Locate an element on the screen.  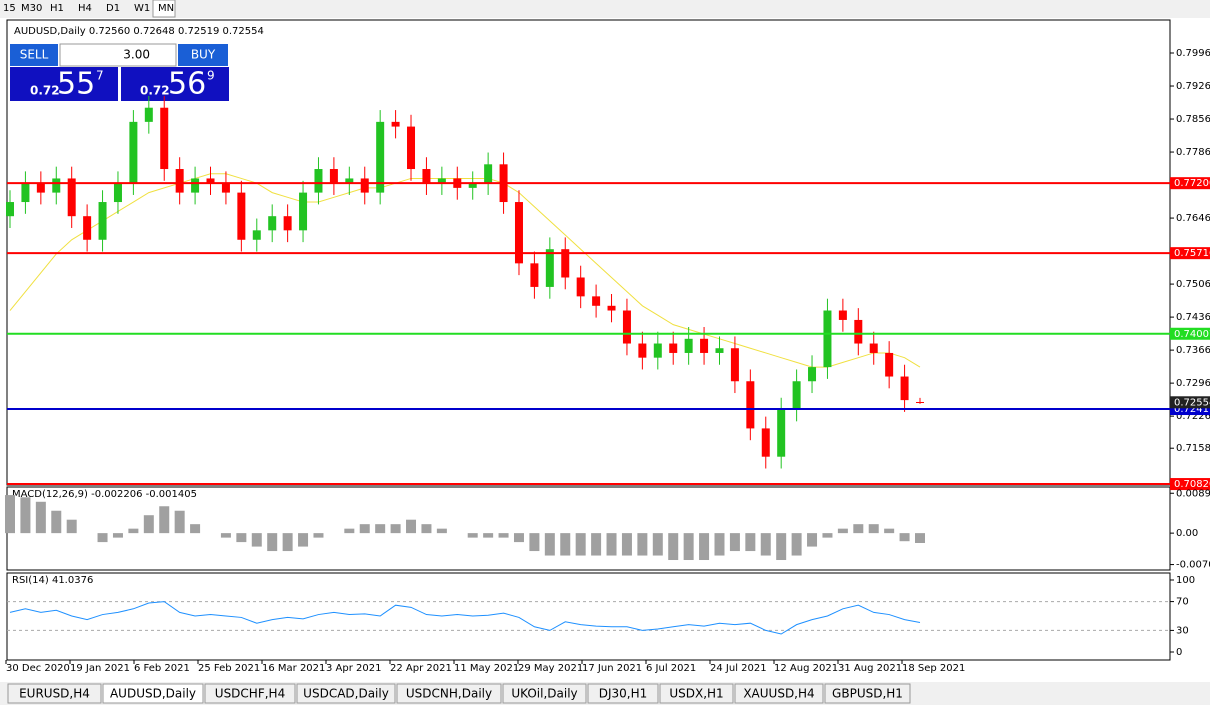
level-badge is located at coordinates (1190, 333).